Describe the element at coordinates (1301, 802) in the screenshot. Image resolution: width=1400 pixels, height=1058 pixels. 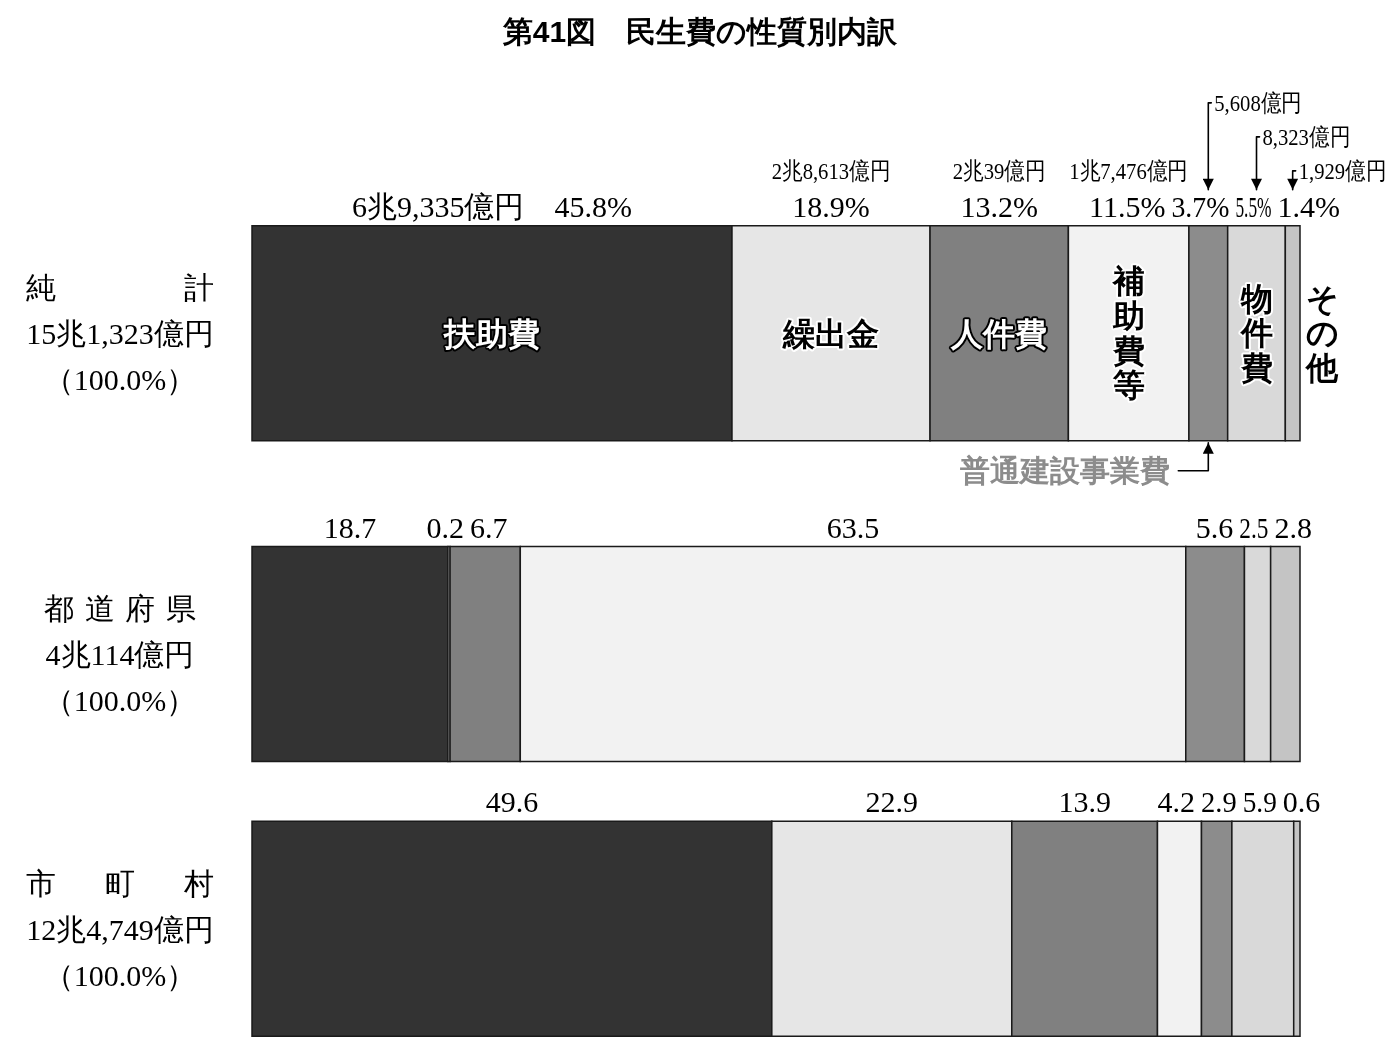
I see `value-label: 0.6` at that location.